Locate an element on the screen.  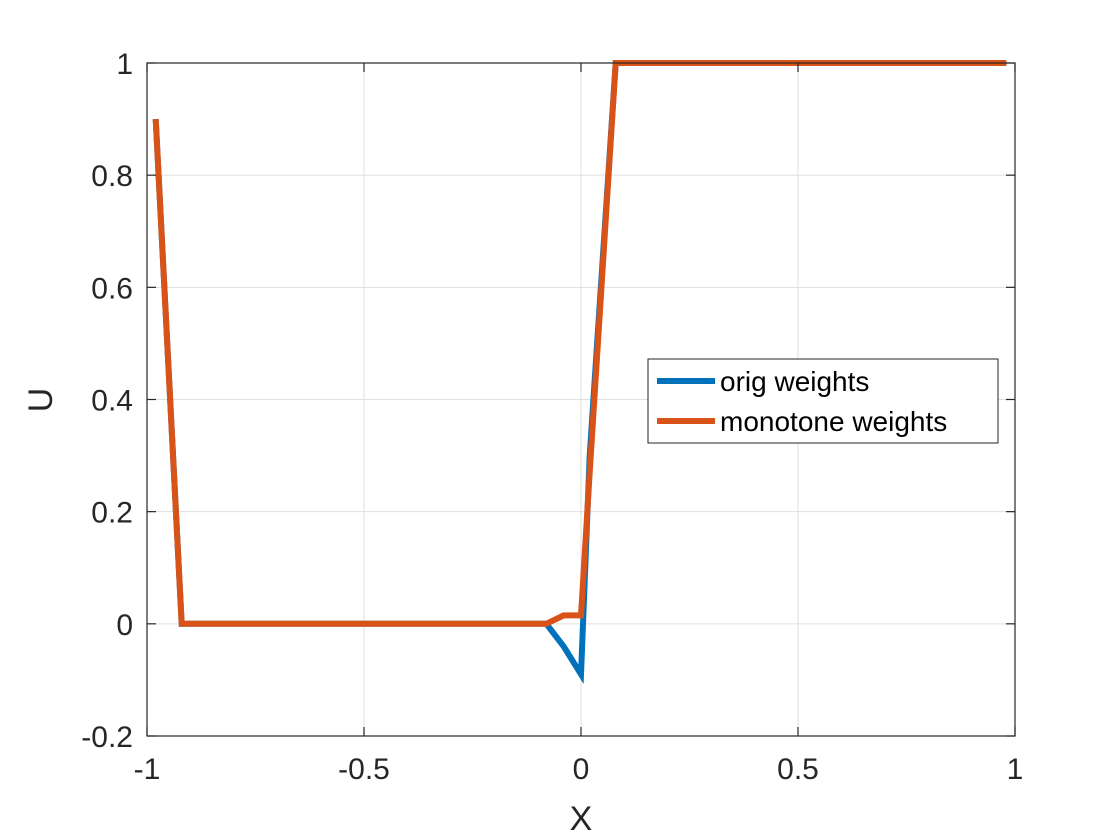
y-tick-label: 0.4 is located at coordinates (112, 401).